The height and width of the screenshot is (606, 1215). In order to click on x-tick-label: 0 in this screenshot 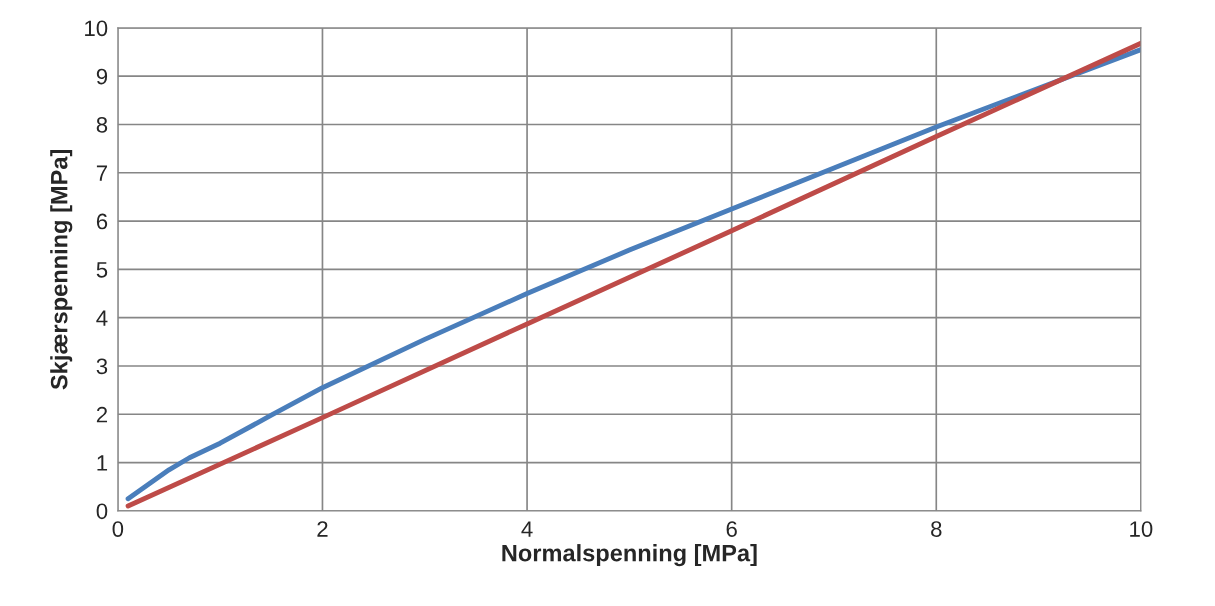, I will do `click(118, 529)`.